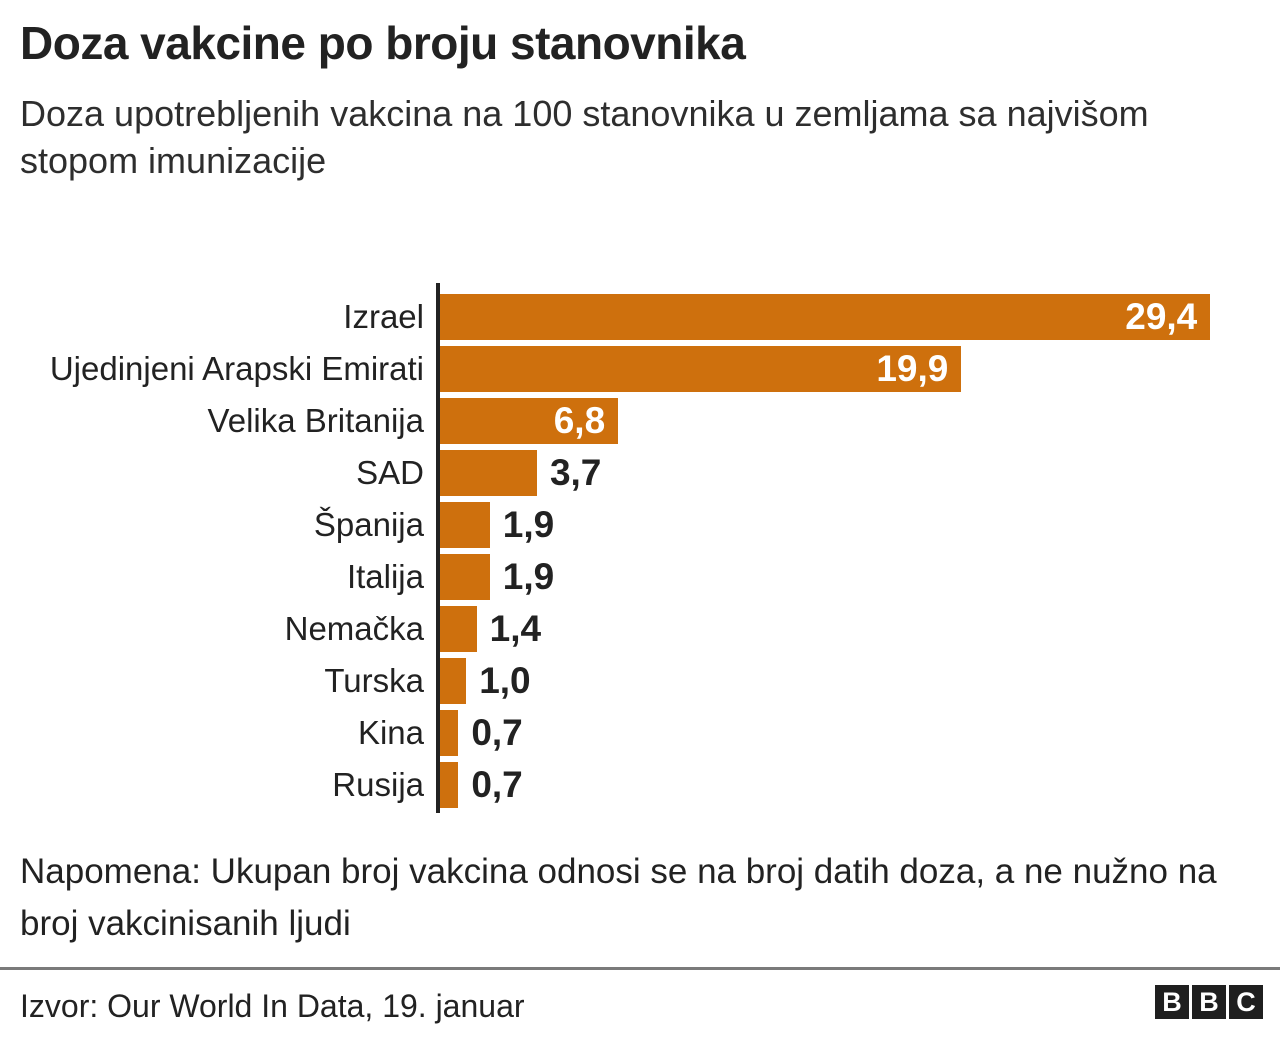  What do you see at coordinates (505, 680) in the screenshot?
I see `value-label: 1,0` at bounding box center [505, 680].